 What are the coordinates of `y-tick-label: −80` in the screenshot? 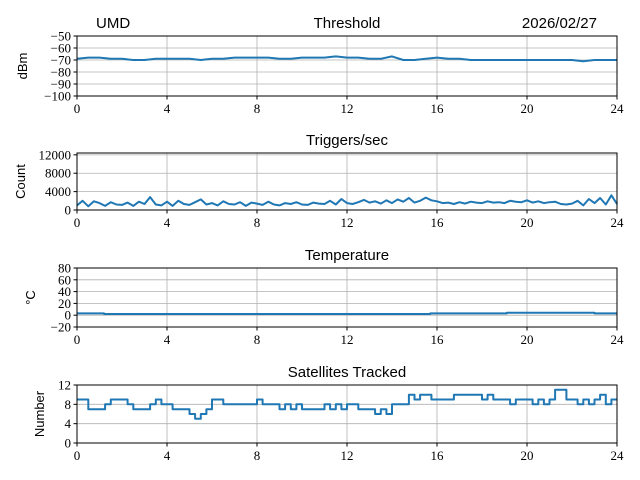 It's located at (61, 72).